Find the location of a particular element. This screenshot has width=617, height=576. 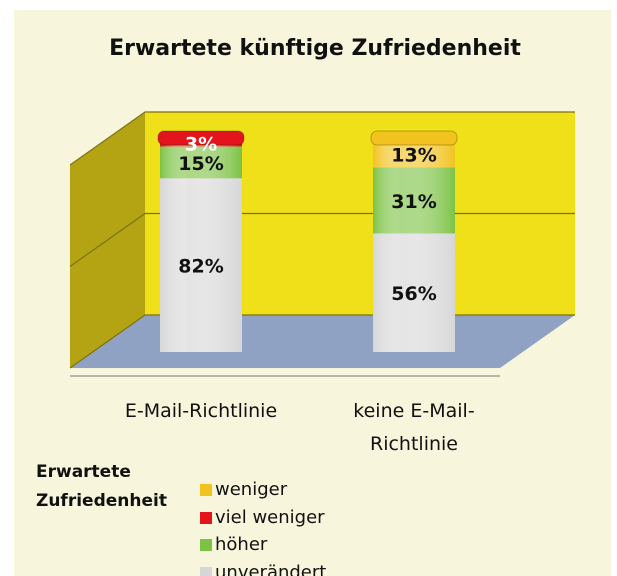

legend-label: höher is located at coordinates (241, 544).